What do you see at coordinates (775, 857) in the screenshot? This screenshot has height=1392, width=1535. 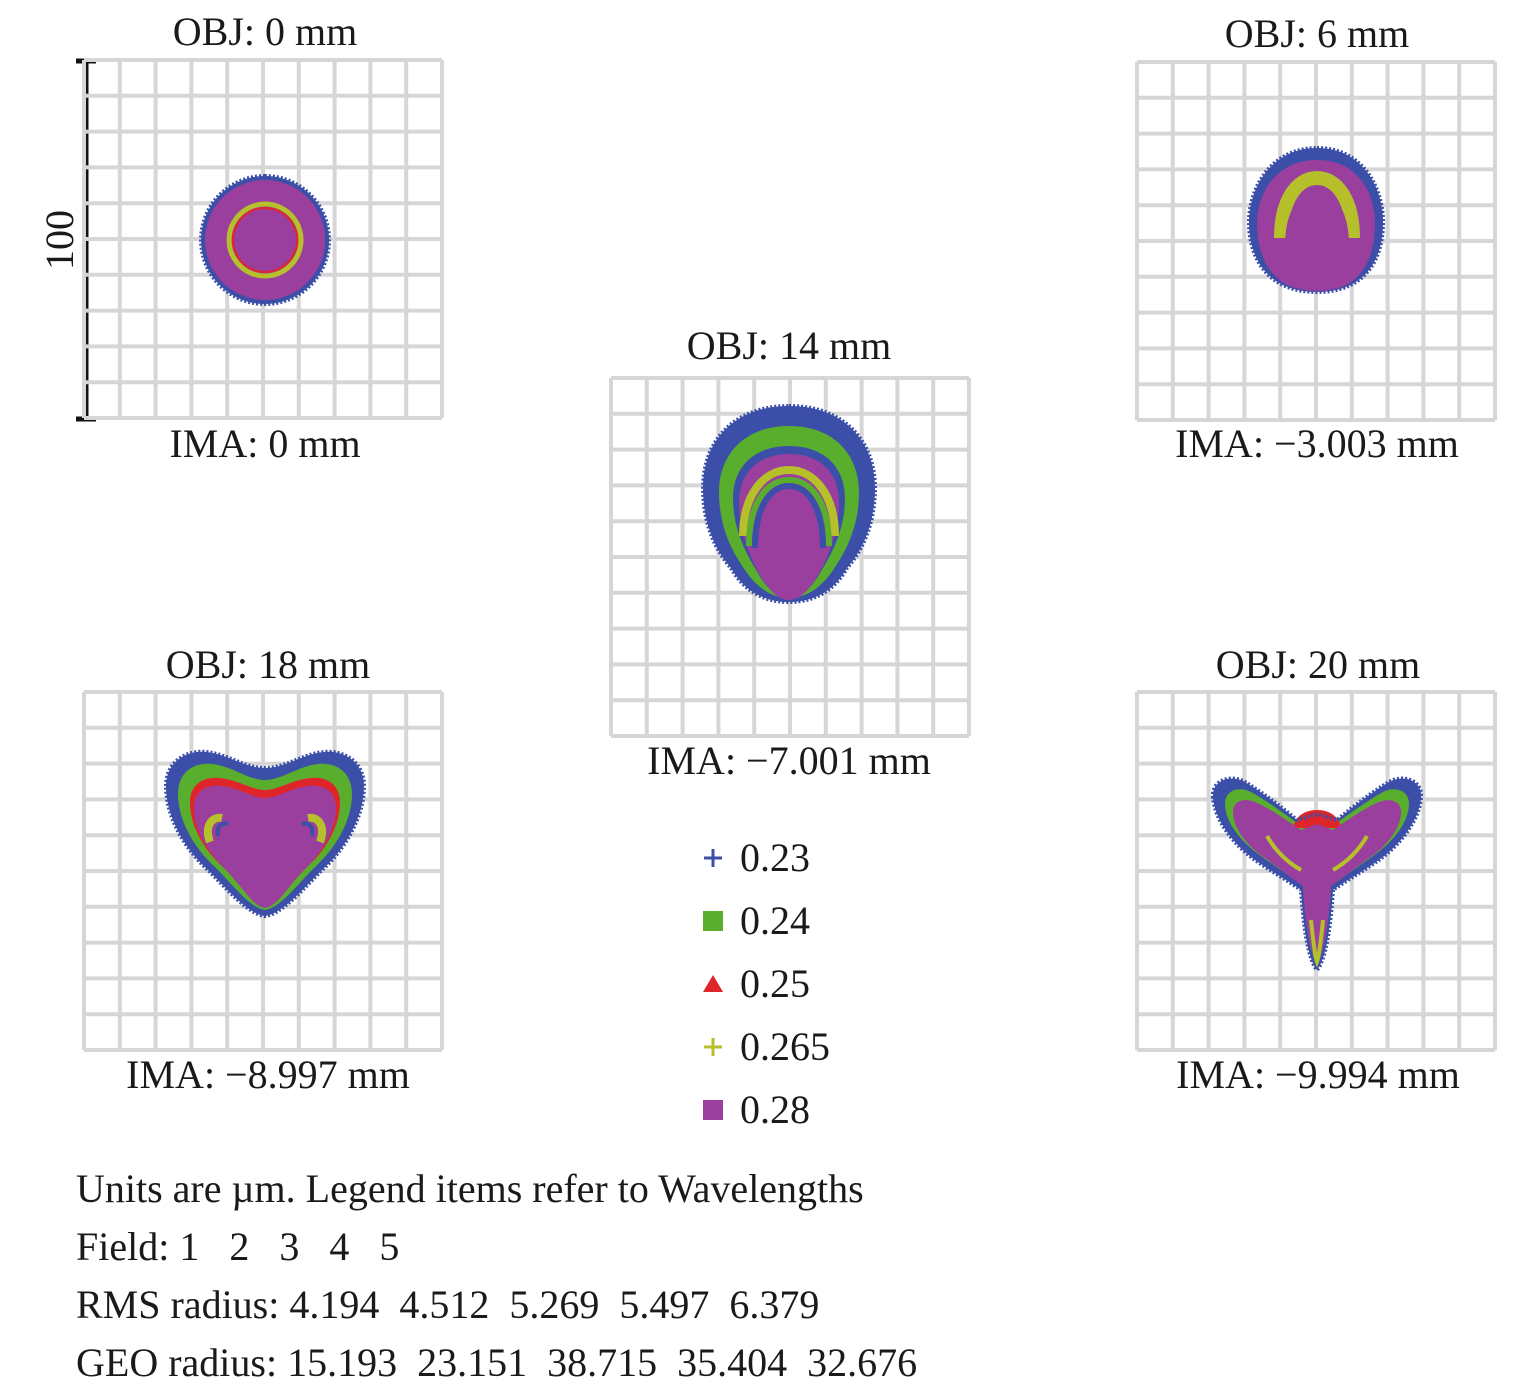 I see `legend-label-0: 0.23` at bounding box center [775, 857].